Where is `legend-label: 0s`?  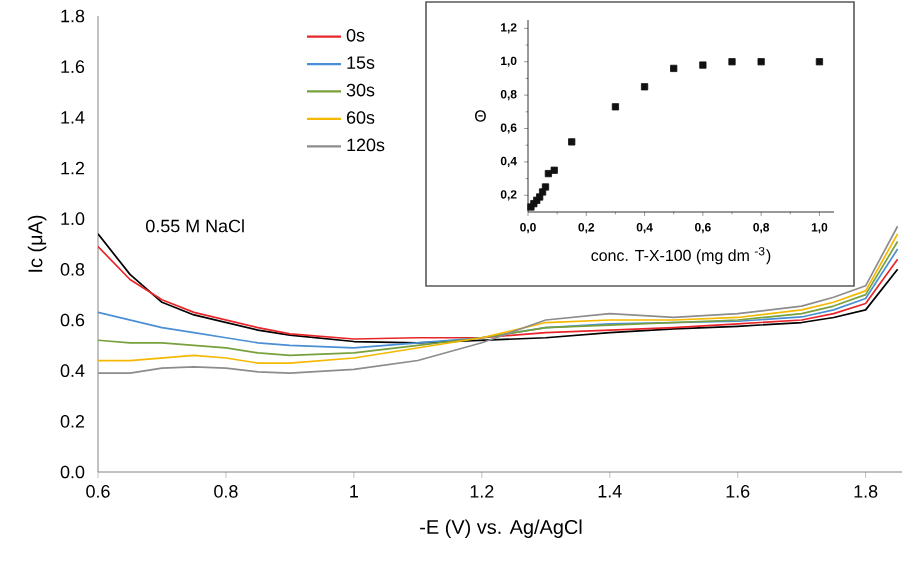
legend-label: 0s is located at coordinates (355, 35).